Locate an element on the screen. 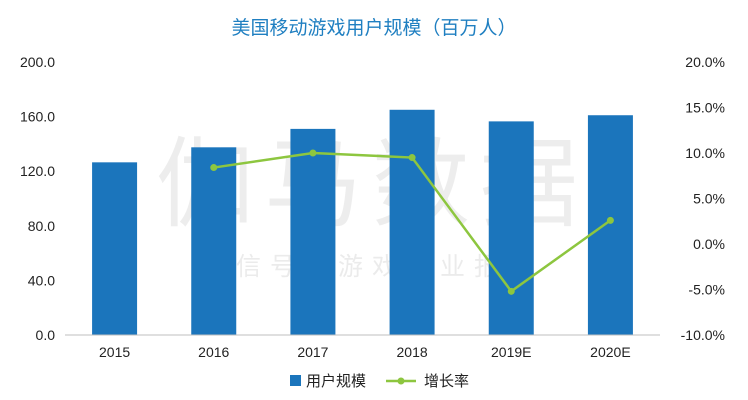 The image size is (748, 400). y-left-tick-label: 120.0 is located at coordinates (37, 171).